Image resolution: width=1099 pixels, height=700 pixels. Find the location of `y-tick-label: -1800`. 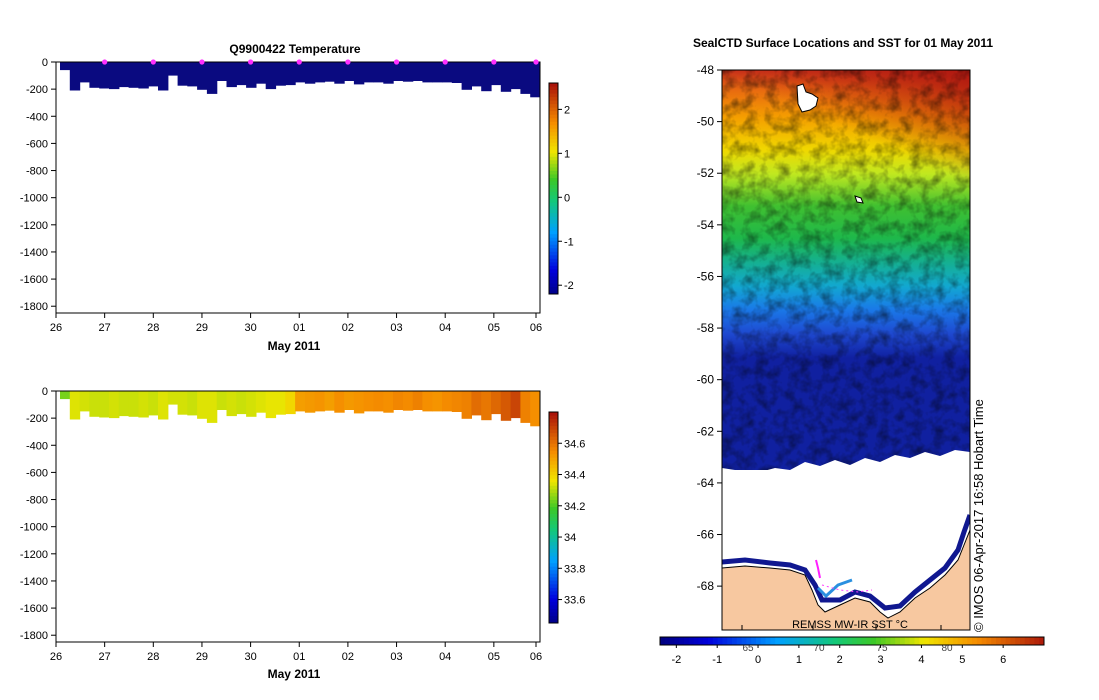

y-tick-label: -1800 is located at coordinates (34, 307).